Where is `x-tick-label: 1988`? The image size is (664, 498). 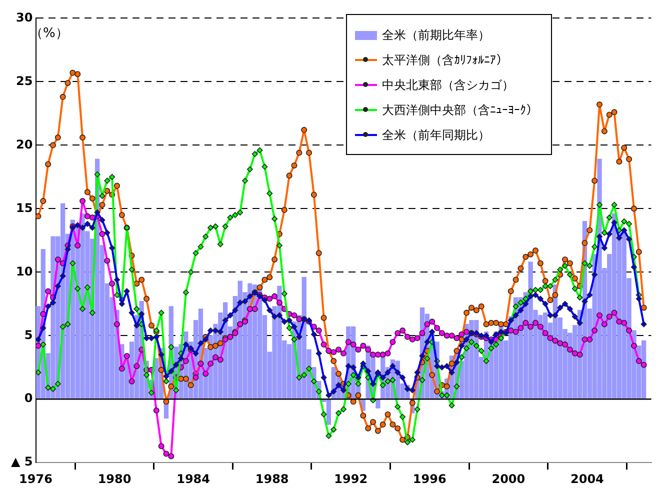 x-tick-label: 1988 is located at coordinates (272, 479).